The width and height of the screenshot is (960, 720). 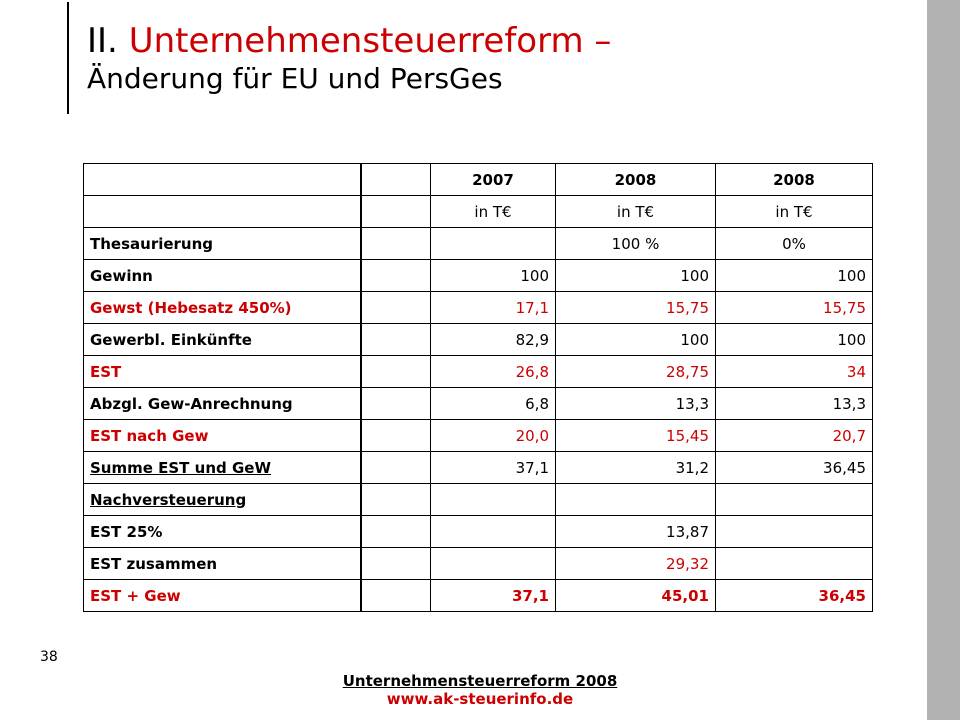 I want to click on footer-title: Unternehmensteuerreform 2008, so click(x=480, y=681).